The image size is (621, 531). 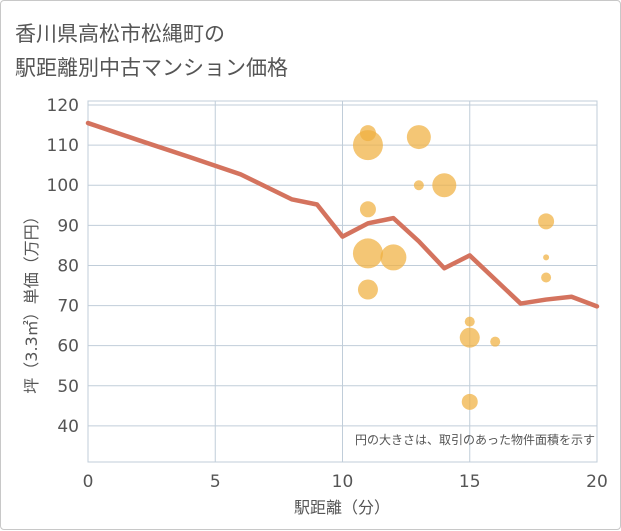 What do you see at coordinates (31, 300) in the screenshot?
I see `y-axis-label: 坪（3.3㎡）単価（万円）` at bounding box center [31, 300].